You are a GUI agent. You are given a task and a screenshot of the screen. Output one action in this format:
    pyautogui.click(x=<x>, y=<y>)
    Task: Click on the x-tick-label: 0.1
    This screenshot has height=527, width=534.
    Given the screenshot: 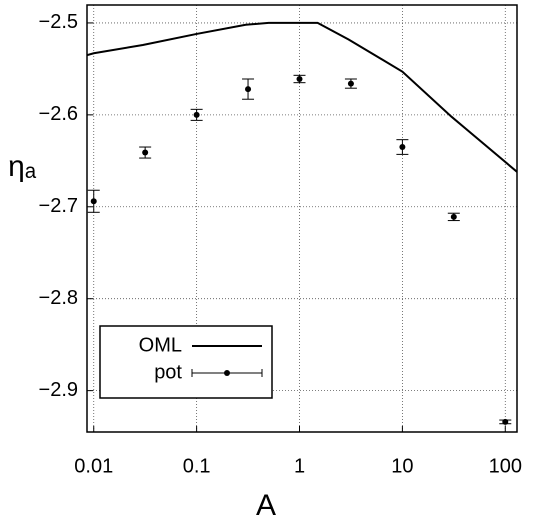 What is the action you would take?
    pyautogui.click(x=197, y=466)
    